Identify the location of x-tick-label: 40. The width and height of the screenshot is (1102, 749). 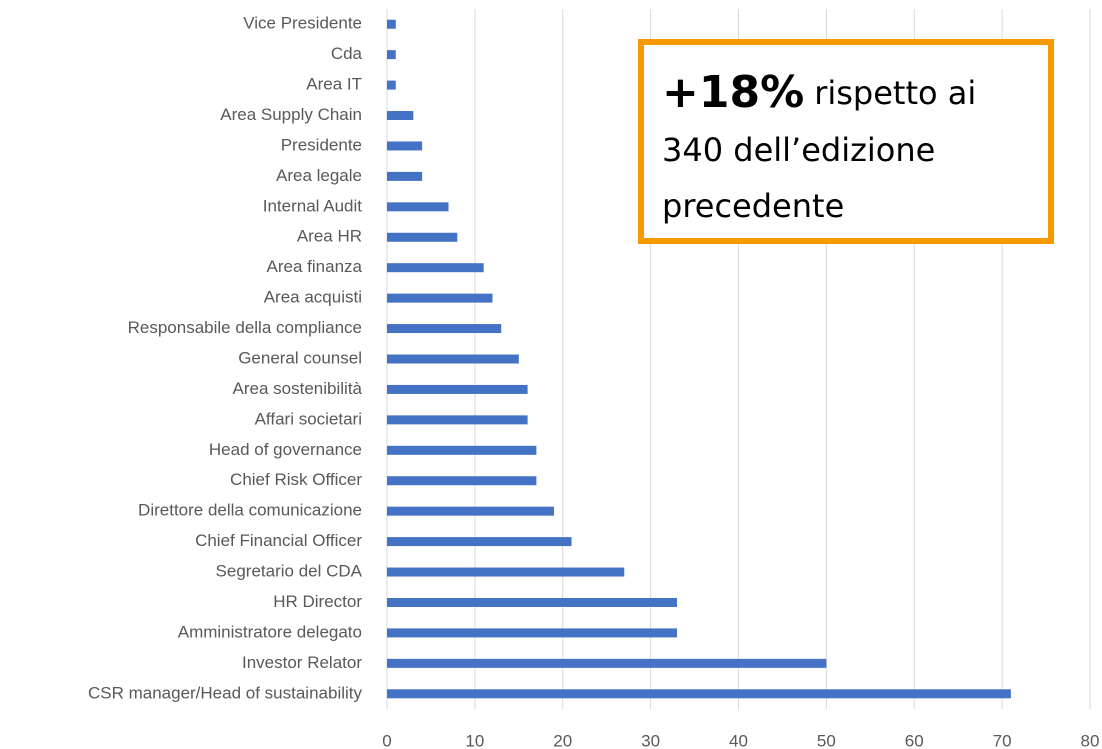
(738, 740).